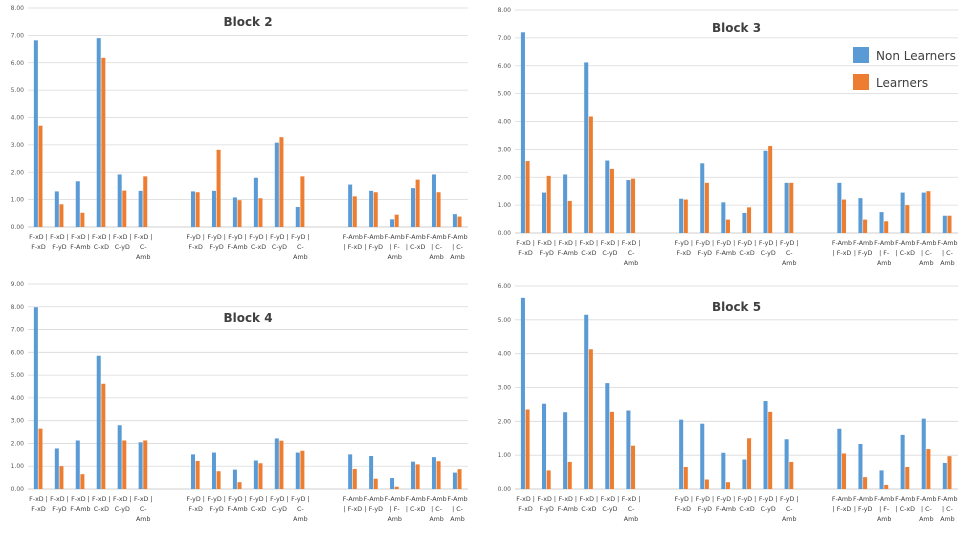 The width and height of the screenshot is (960, 540). What do you see at coordinates (216, 247) in the screenshot?
I see `x-tick-label: F-yD` at bounding box center [216, 247].